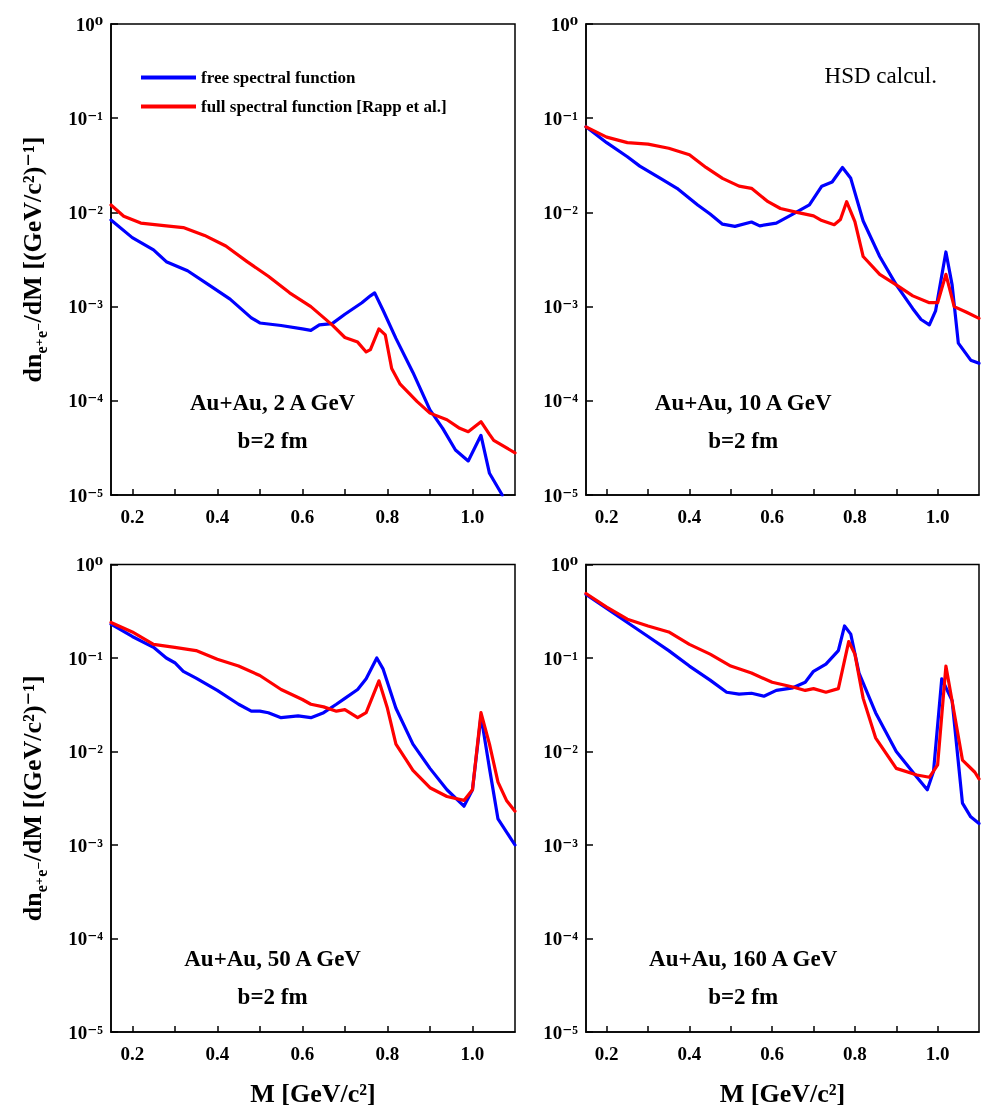 The height and width of the screenshot is (1111, 981). What do you see at coordinates (273, 403) in the screenshot?
I see `annotation: Au+Au, 2 A GeV` at bounding box center [273, 403].